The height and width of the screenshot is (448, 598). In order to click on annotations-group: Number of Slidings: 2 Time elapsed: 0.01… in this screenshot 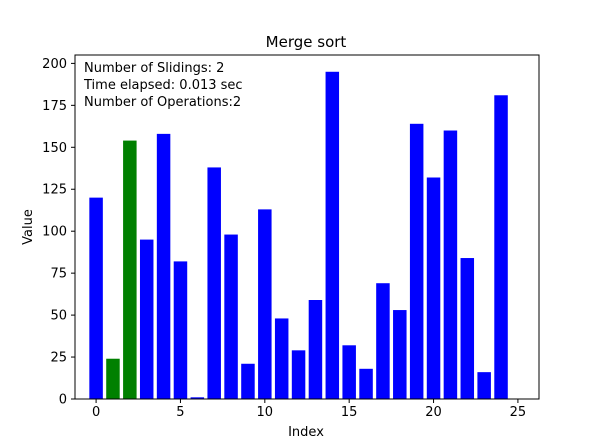, I will do `click(163, 85)`.